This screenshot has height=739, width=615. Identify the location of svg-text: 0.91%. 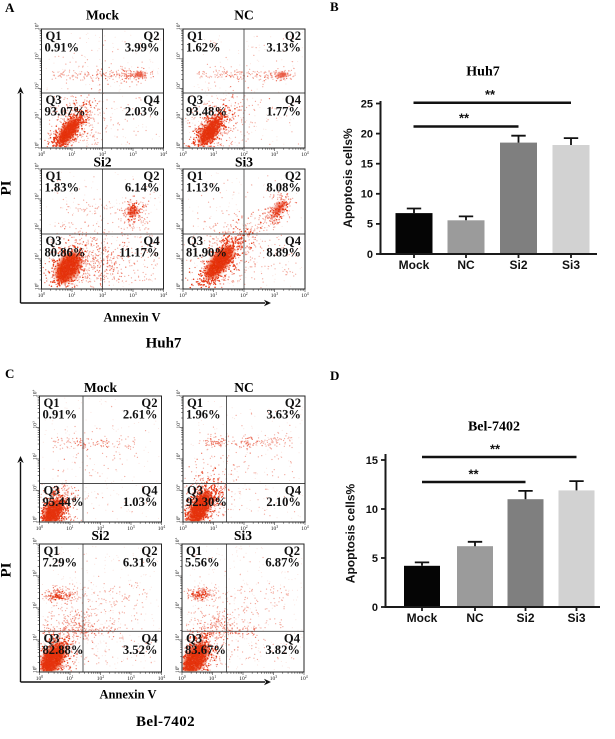
(62, 48).